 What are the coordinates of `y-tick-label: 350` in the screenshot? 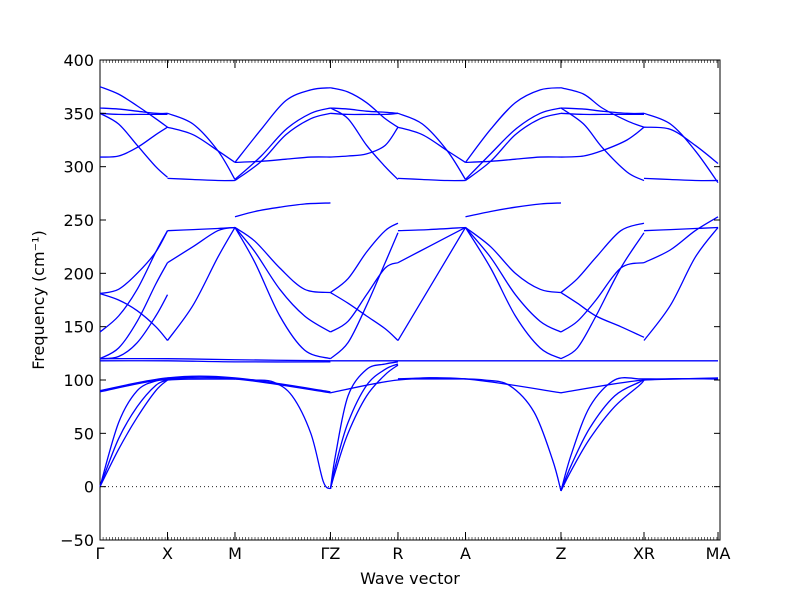 It's located at (78, 113).